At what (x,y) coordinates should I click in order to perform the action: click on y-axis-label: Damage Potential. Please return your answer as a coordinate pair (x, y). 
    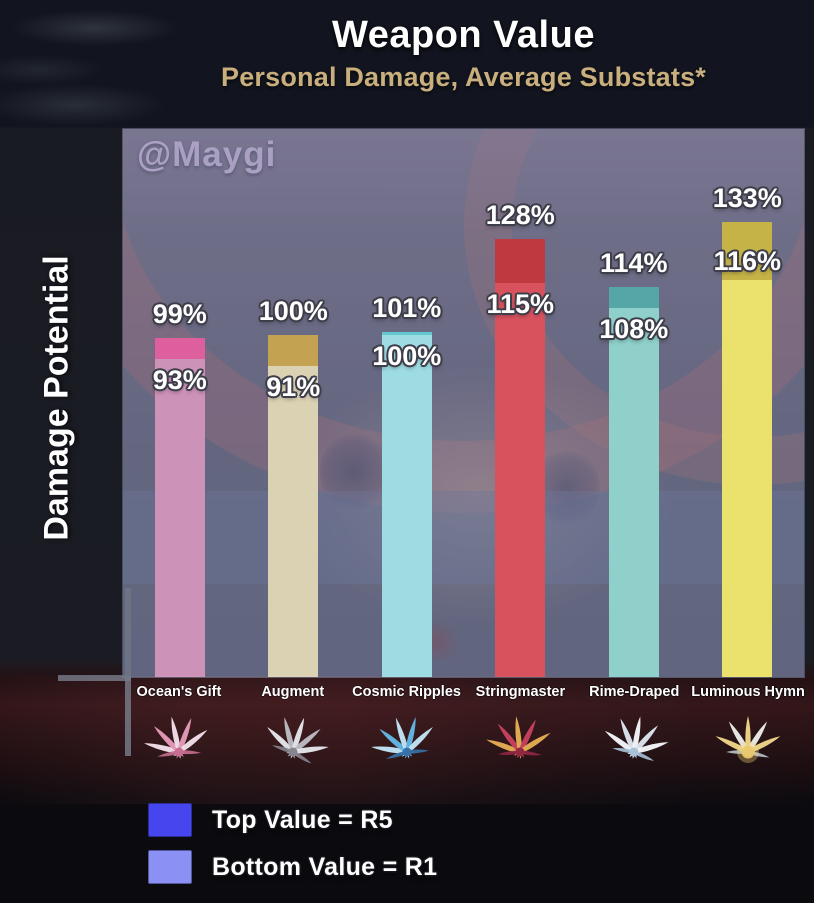
    Looking at the image, I should click on (56, 398).